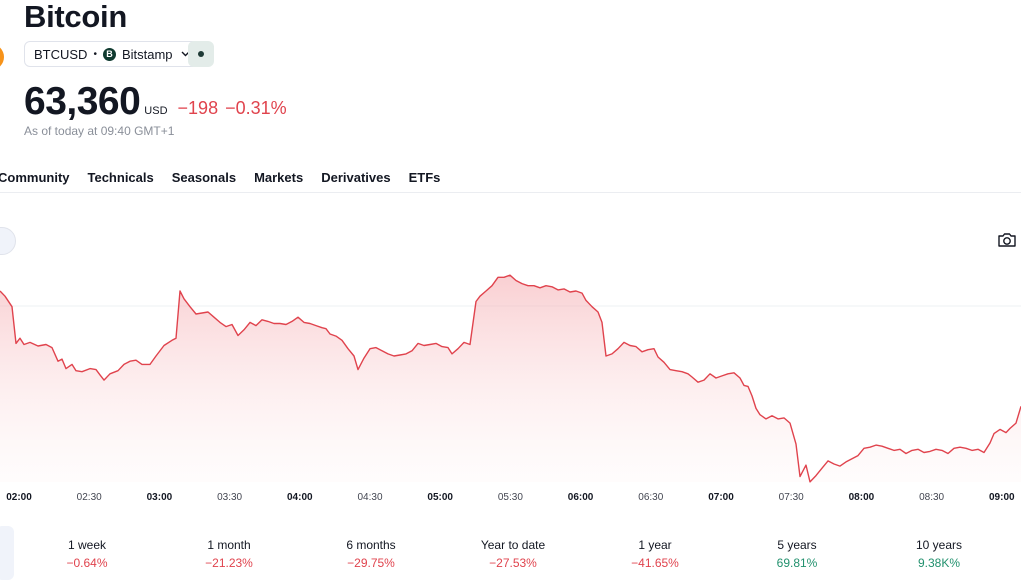 The image size is (1021, 580). What do you see at coordinates (721, 497) in the screenshot?
I see `x-tick-label: 07:00` at bounding box center [721, 497].